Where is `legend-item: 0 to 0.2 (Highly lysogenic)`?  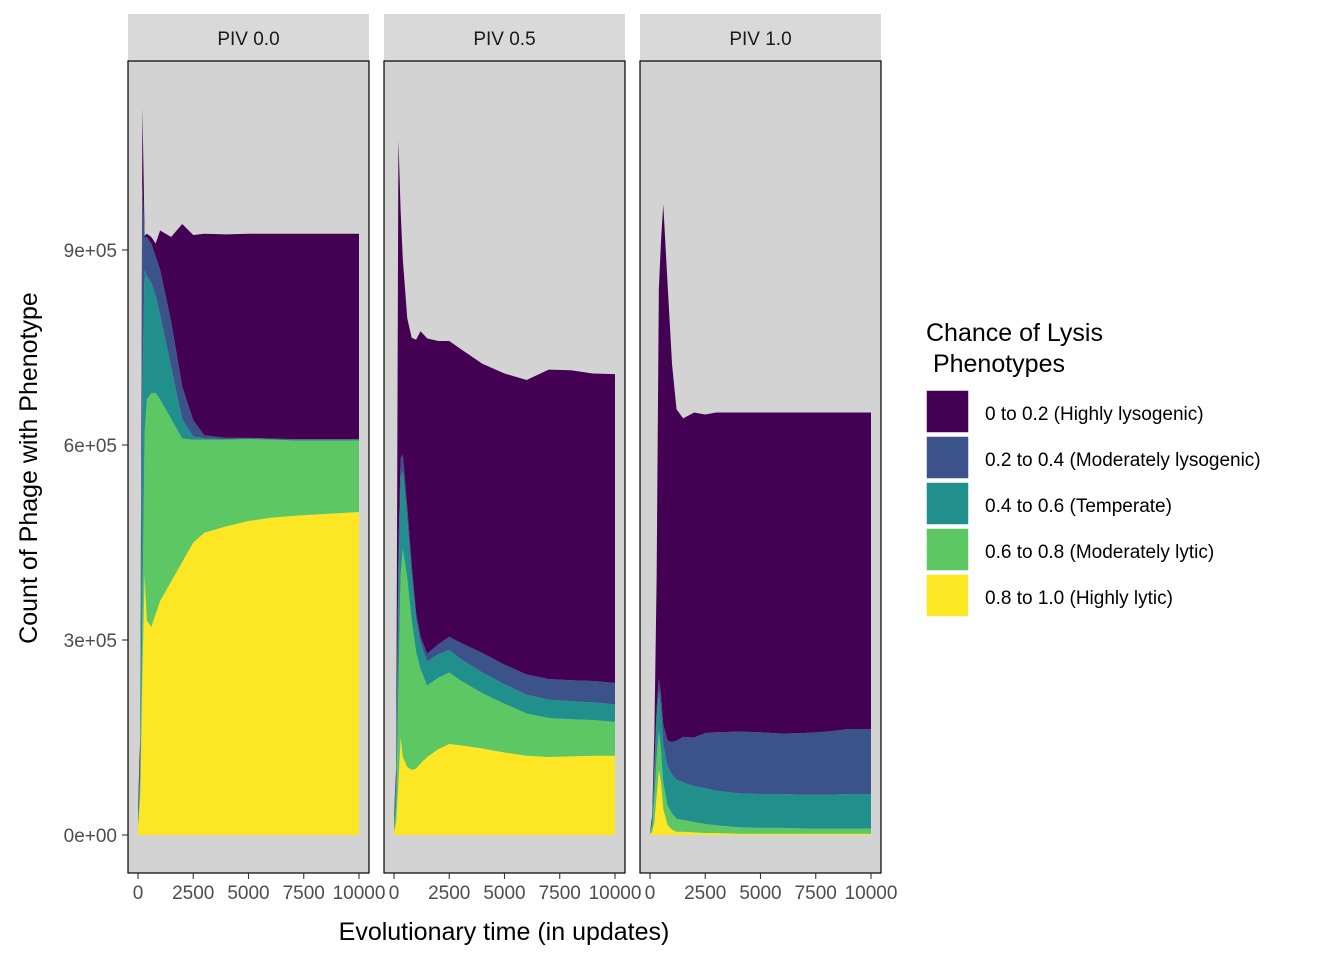
legend-item: 0 to 0.2 (Highly lysogenic) is located at coordinates (1064, 411).